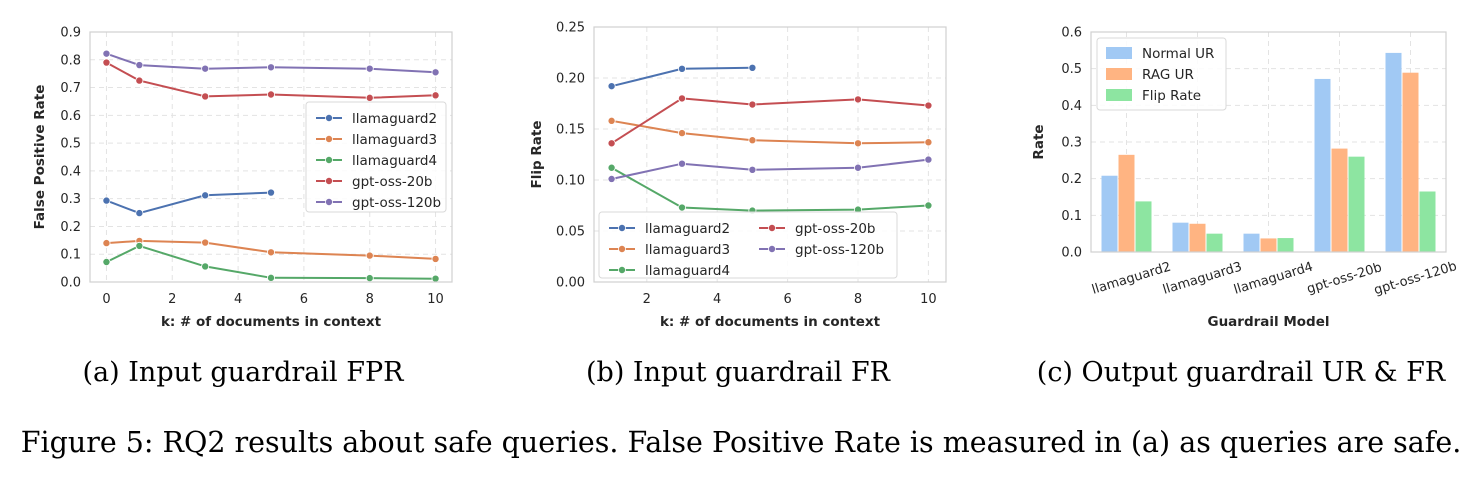 This screenshot has height=486, width=1482. Describe the element at coordinates (1273, 279) in the screenshot. I see `x-tick-label-c: llamaguard4` at that location.